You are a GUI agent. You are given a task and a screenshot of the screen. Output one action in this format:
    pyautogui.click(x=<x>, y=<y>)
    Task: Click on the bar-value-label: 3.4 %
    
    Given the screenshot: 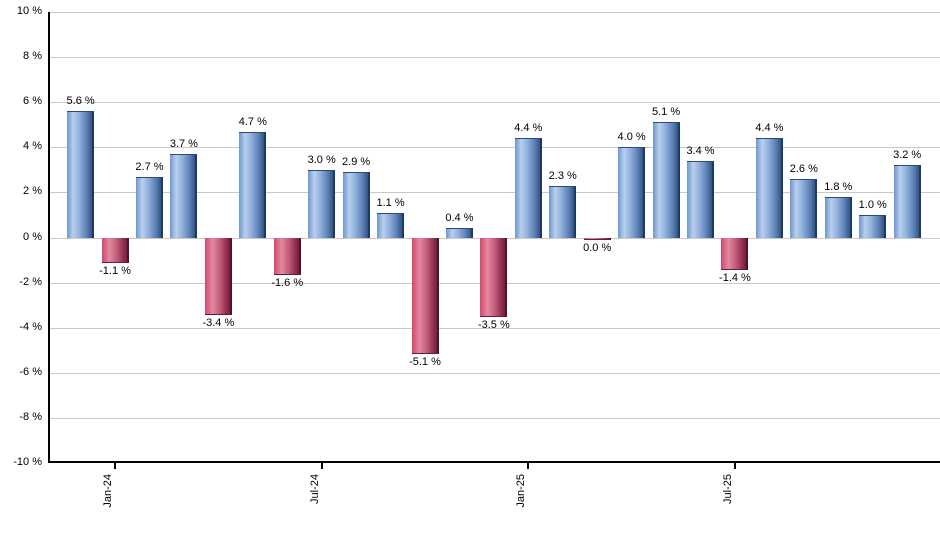 What is the action you would take?
    pyautogui.click(x=700, y=150)
    